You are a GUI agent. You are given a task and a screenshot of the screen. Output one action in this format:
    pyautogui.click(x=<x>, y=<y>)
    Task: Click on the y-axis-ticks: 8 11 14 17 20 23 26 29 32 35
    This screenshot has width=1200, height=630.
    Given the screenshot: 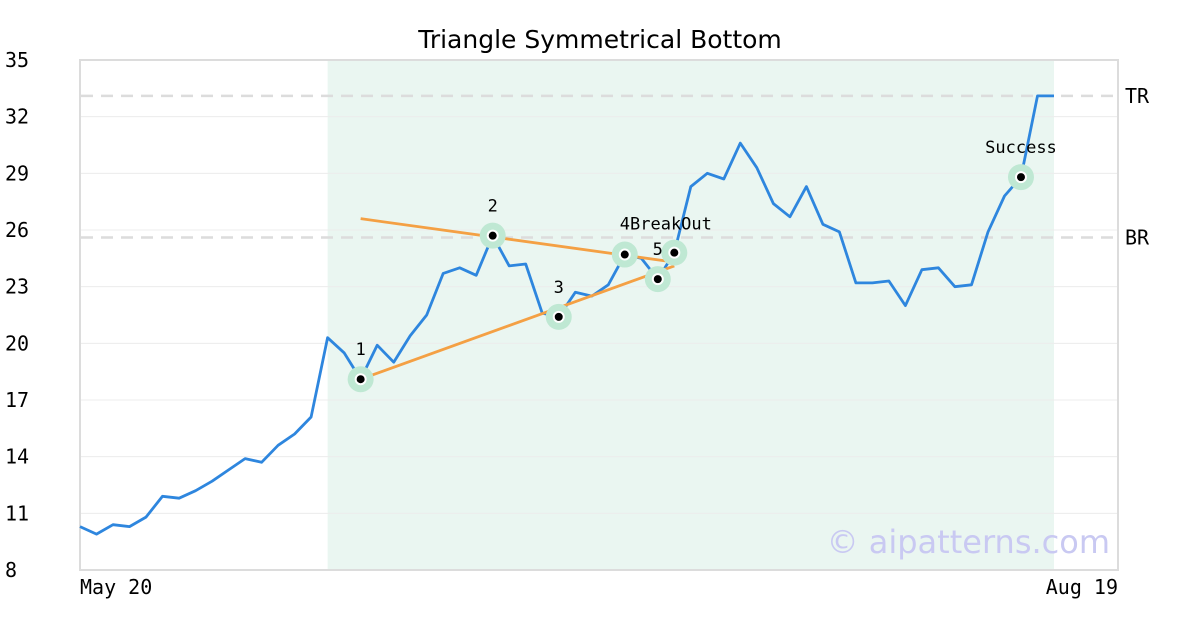 What is the action you would take?
    pyautogui.click(x=17, y=315)
    